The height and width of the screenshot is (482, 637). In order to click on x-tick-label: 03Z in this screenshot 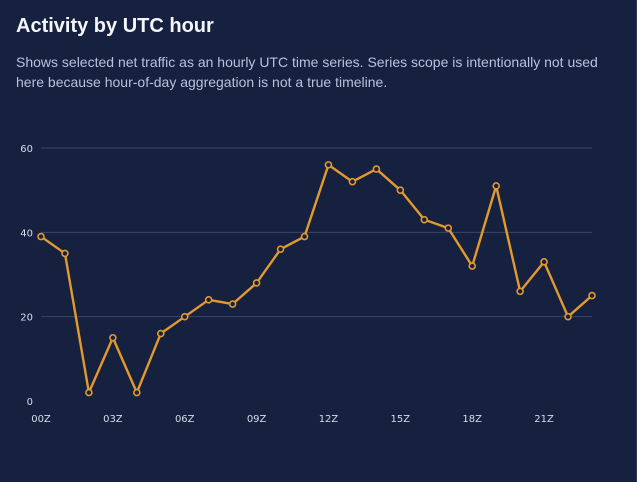, I will do `click(113, 419)`.